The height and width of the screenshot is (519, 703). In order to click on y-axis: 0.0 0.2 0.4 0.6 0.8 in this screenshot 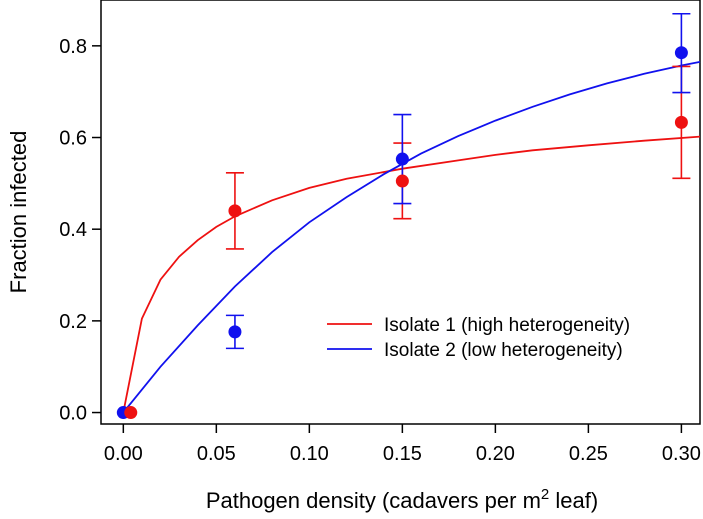, I will do `click(80, 230)`.